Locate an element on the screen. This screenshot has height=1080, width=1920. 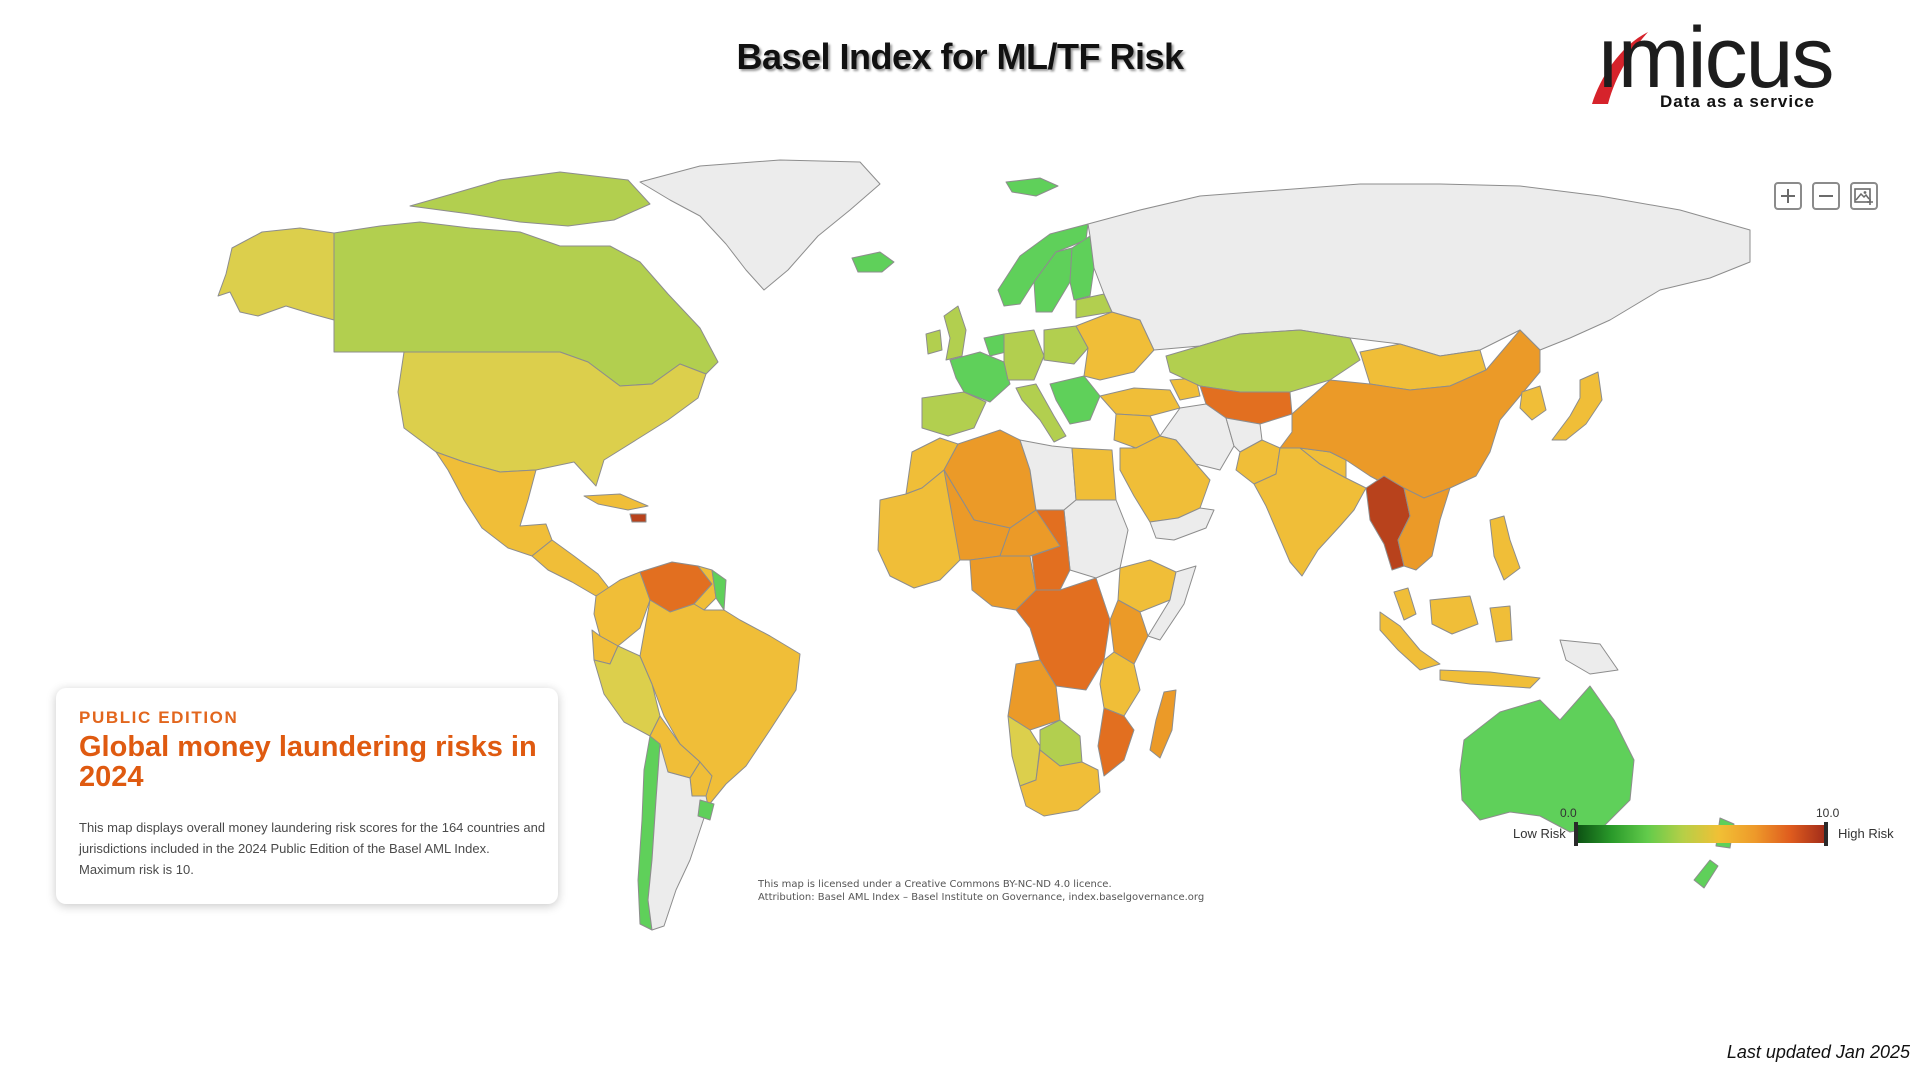
country-argentina is located at coordinates (678, 837).